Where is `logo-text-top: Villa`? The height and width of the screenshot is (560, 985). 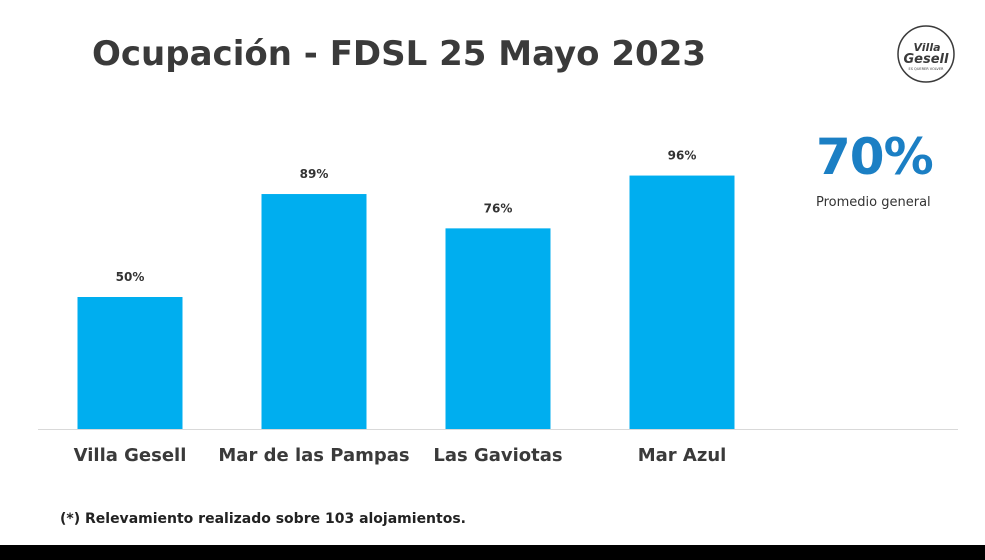 logo-text-top: Villa is located at coordinates (926, 47).